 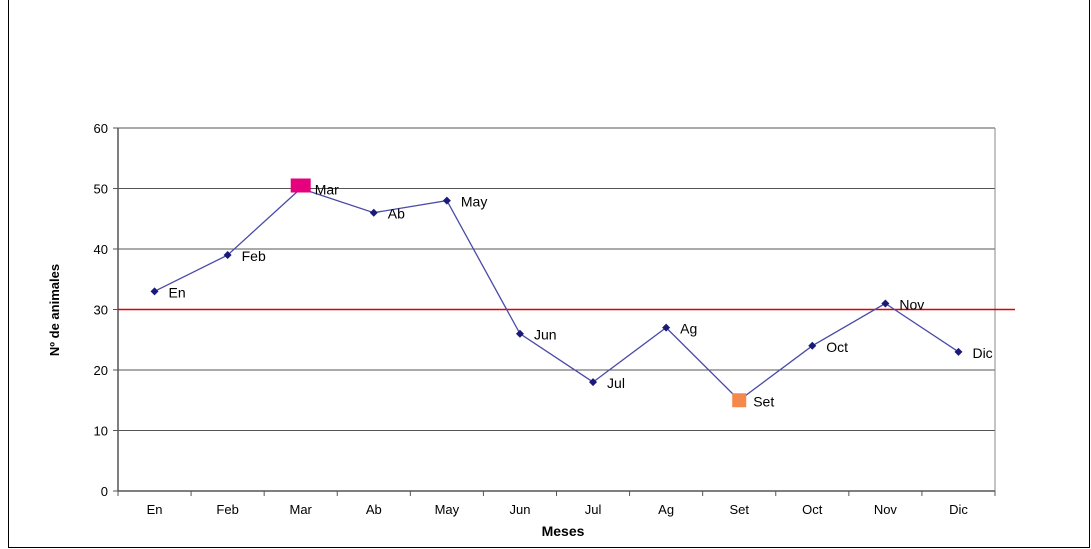 I want to click on data-label: Nov, so click(x=911, y=304).